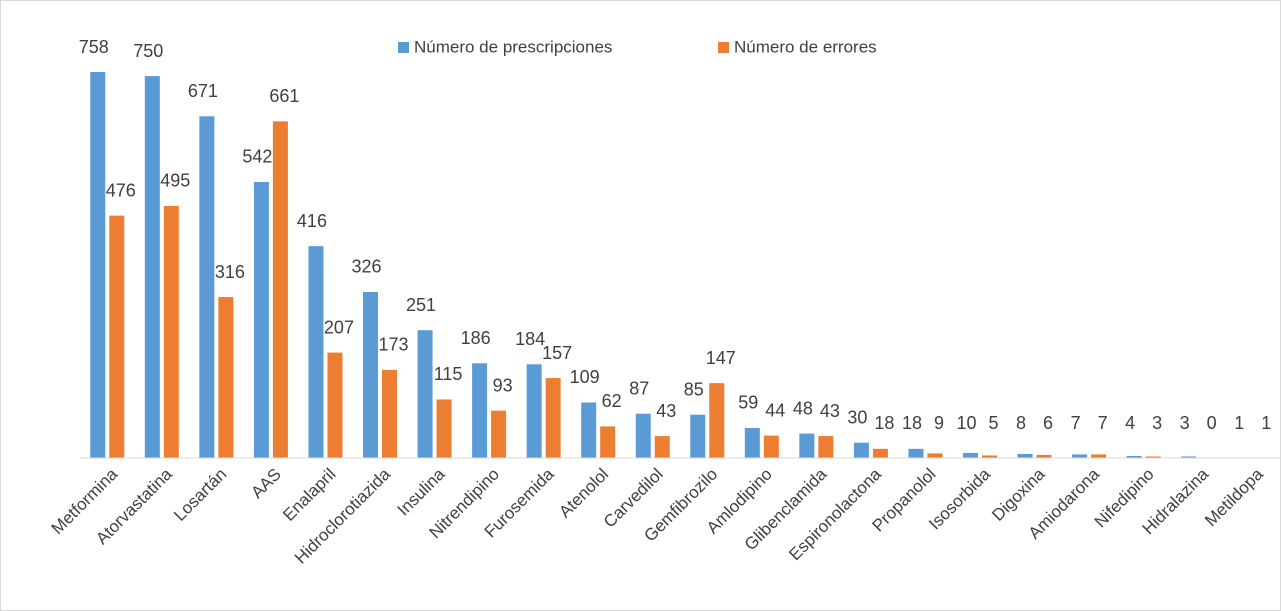 Image resolution: width=1281 pixels, height=611 pixels. Describe the element at coordinates (148, 51) in the screenshot. I see `data-label: 750` at that location.